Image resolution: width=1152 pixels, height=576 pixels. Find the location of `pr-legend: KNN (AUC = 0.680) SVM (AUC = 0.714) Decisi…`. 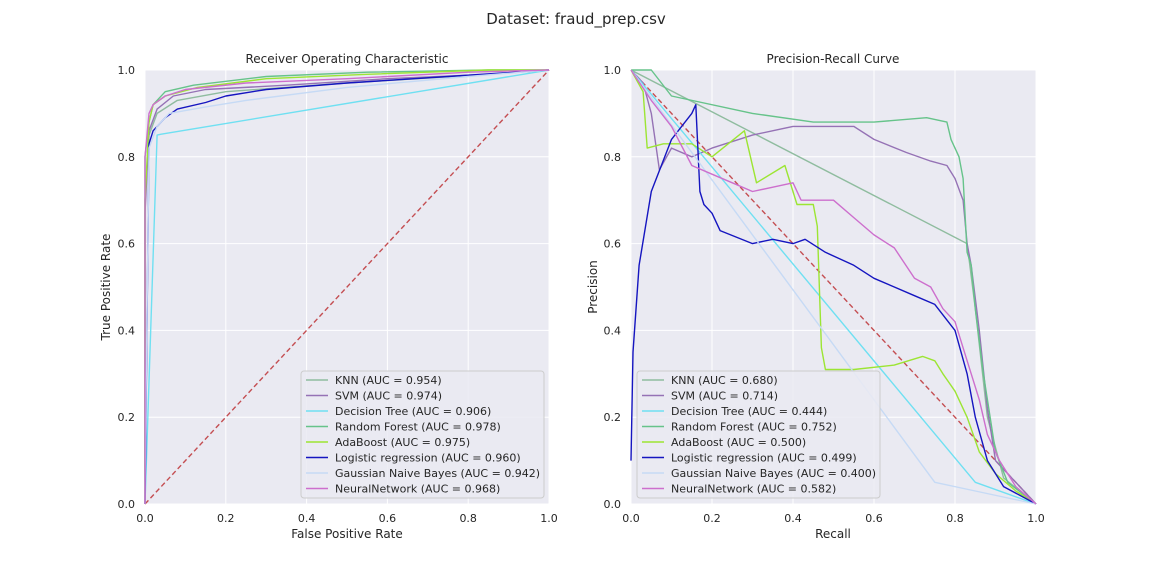

pr-legend: KNN (AUC = 0.680) SVM (AUC = 0.714) Decisi… is located at coordinates (758, 434).